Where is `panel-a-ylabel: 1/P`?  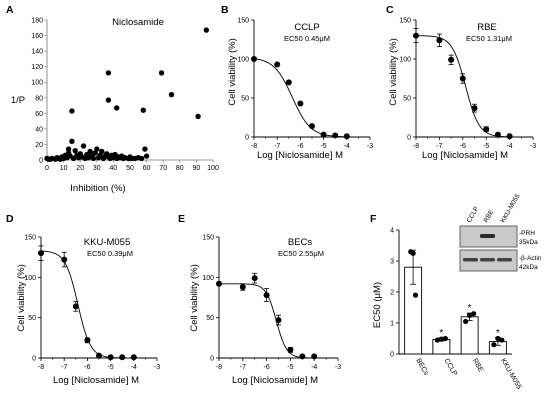 panel-a-ylabel: 1/P is located at coordinates (18, 100).